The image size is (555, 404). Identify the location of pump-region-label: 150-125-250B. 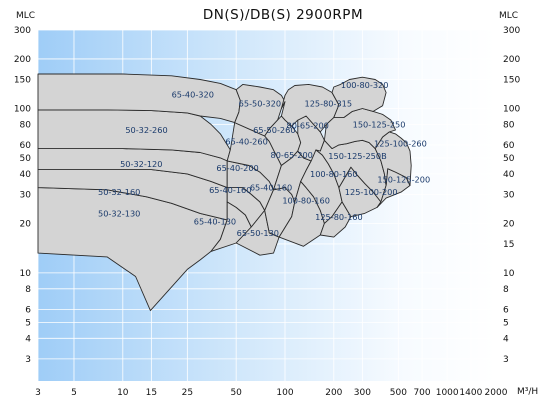
(357, 156).